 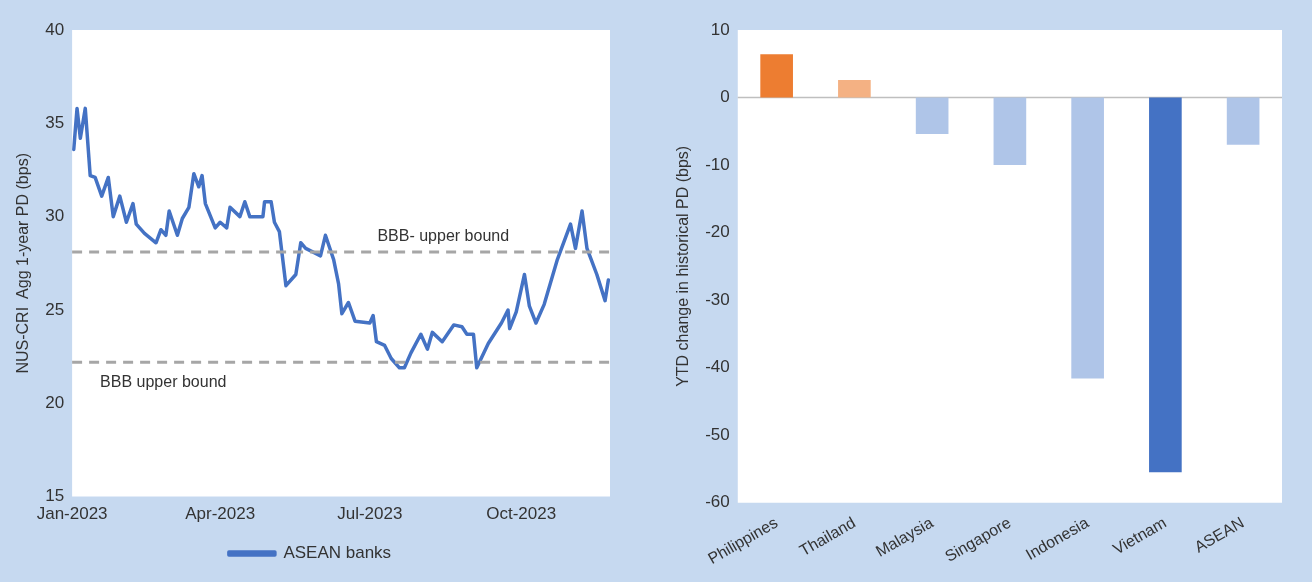 I want to click on y-tick-label: -30, so click(x=717, y=299).